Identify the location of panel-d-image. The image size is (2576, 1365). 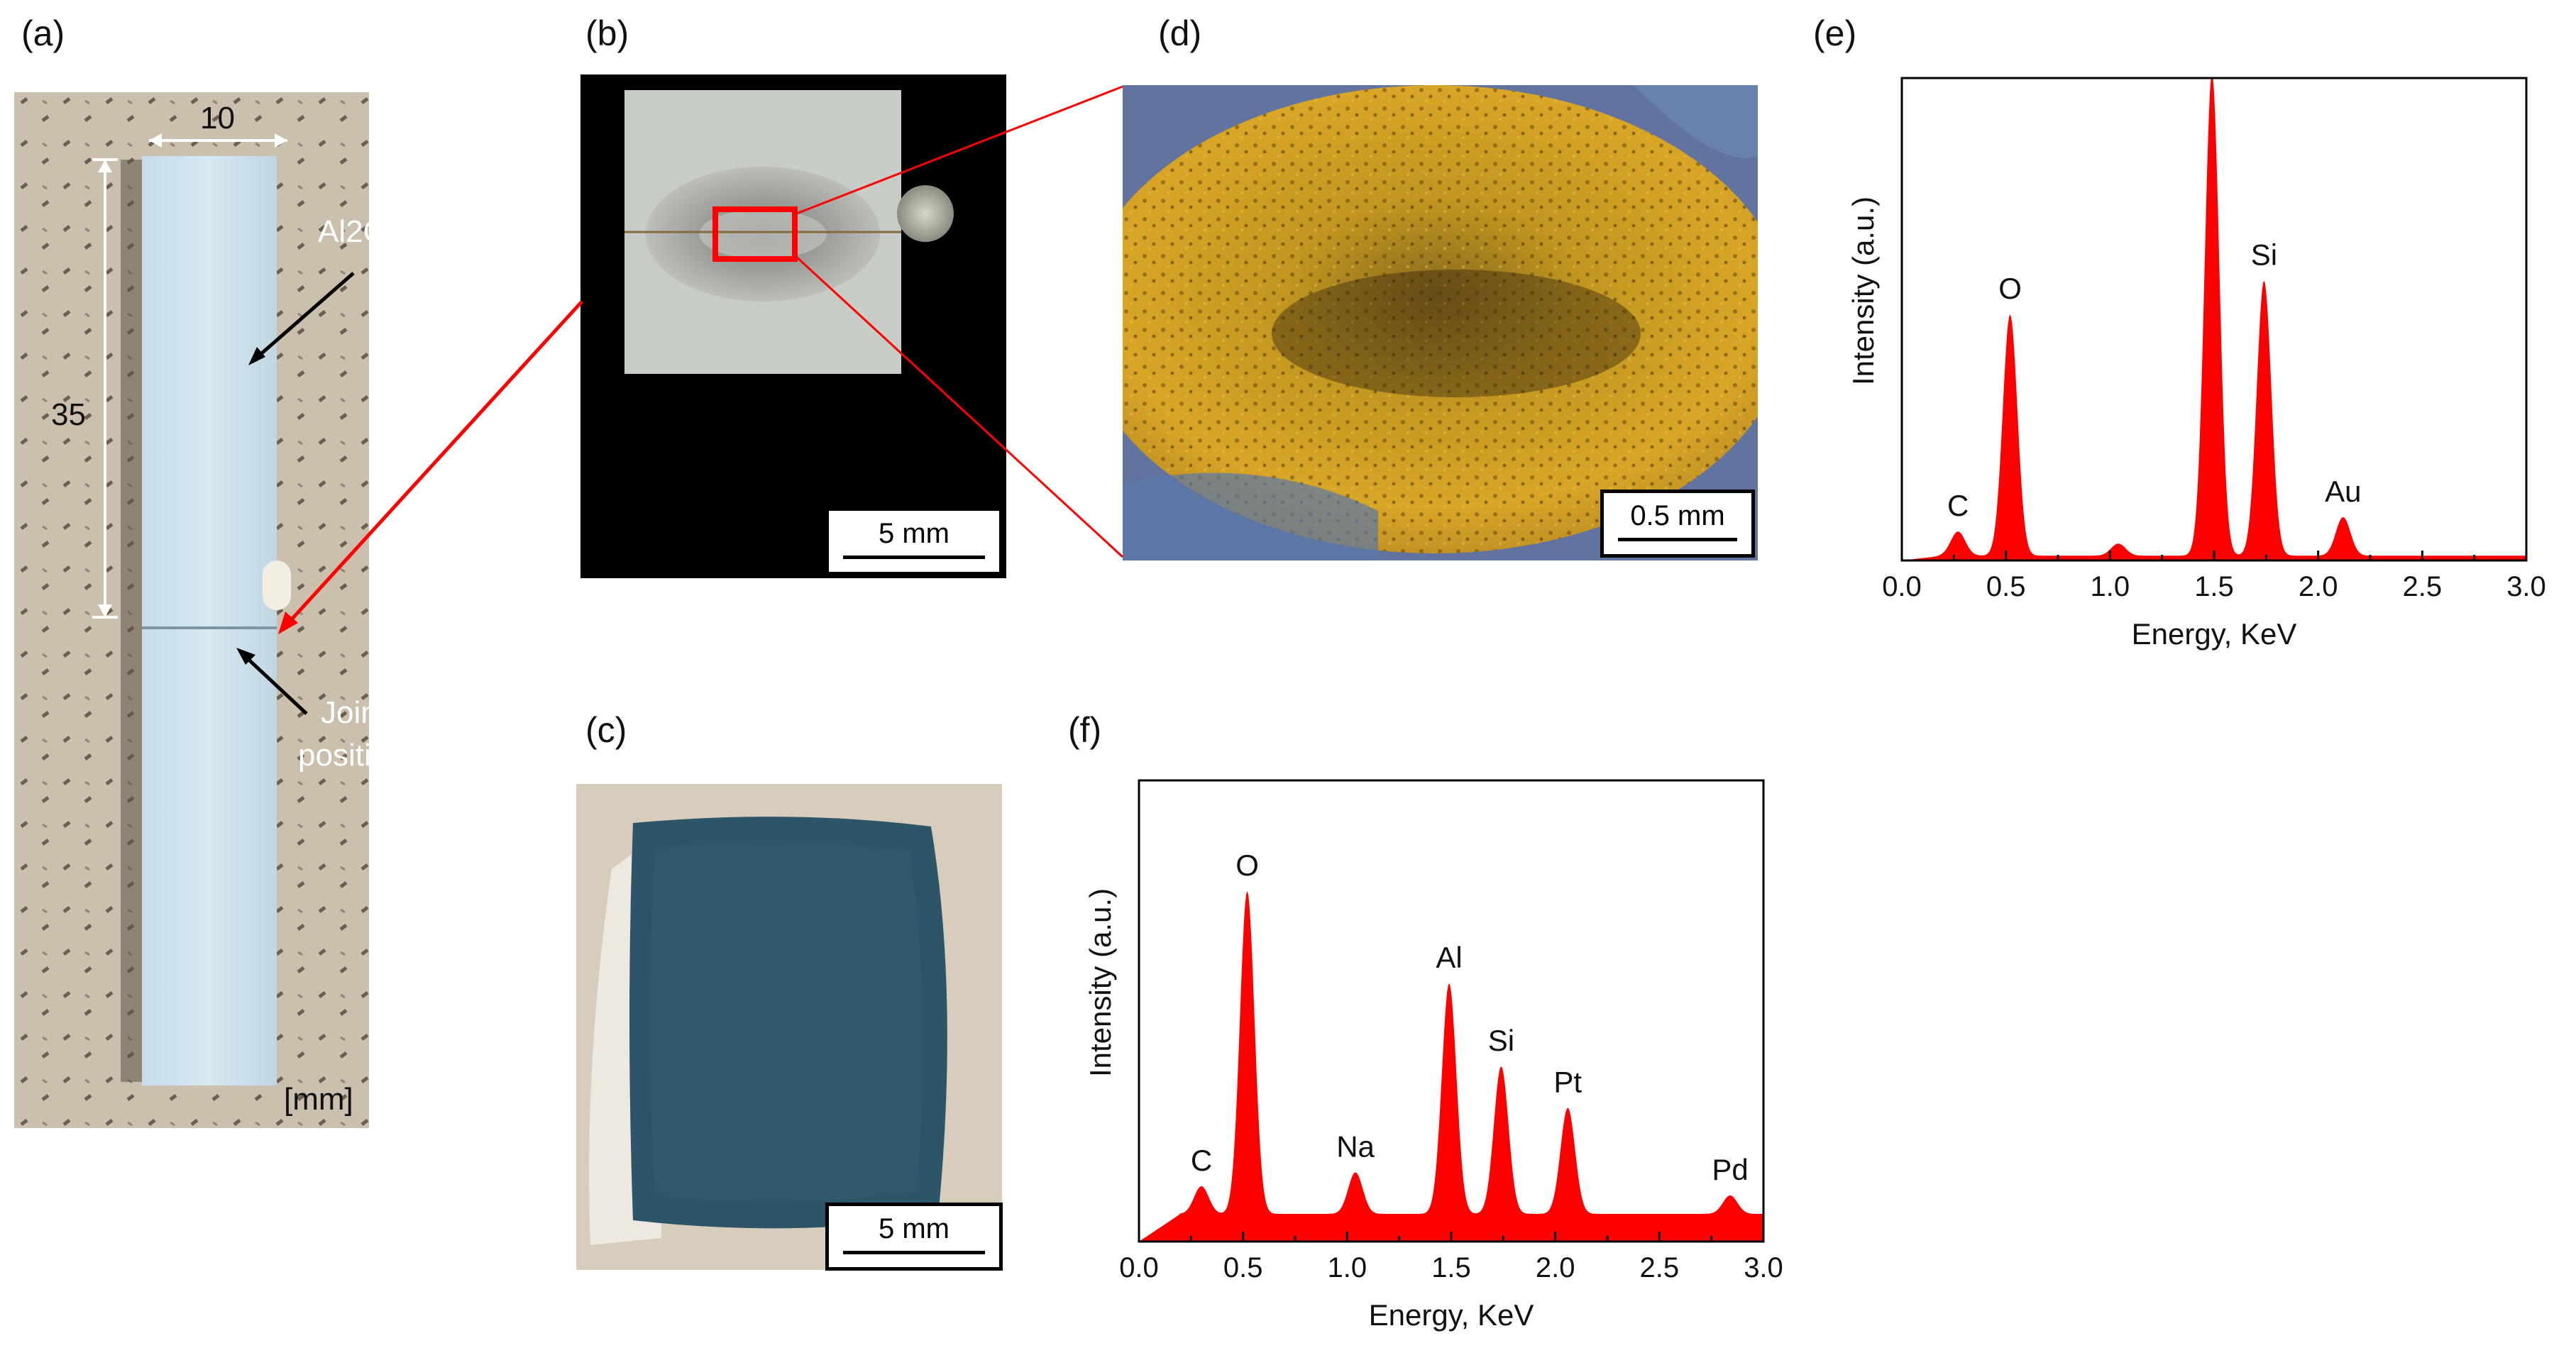
(1435, 322).